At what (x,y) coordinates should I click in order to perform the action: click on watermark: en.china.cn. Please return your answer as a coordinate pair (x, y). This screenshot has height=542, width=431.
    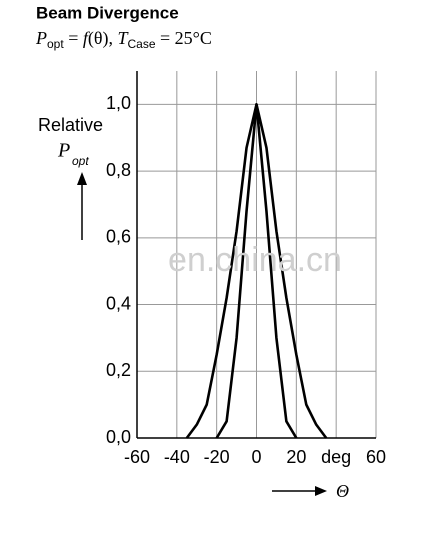
    Looking at the image, I should click on (255, 260).